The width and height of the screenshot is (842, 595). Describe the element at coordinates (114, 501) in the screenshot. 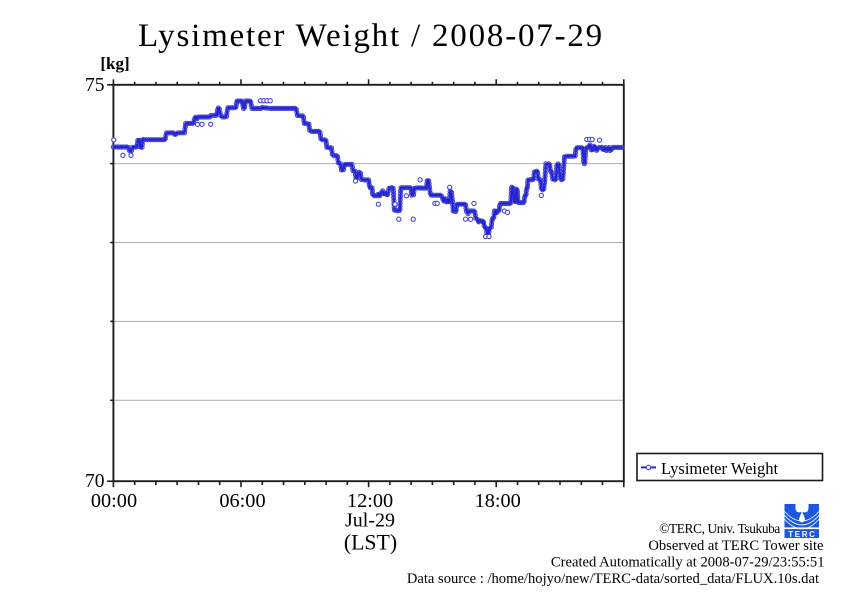

I see `svg-text: 00:00` at that location.